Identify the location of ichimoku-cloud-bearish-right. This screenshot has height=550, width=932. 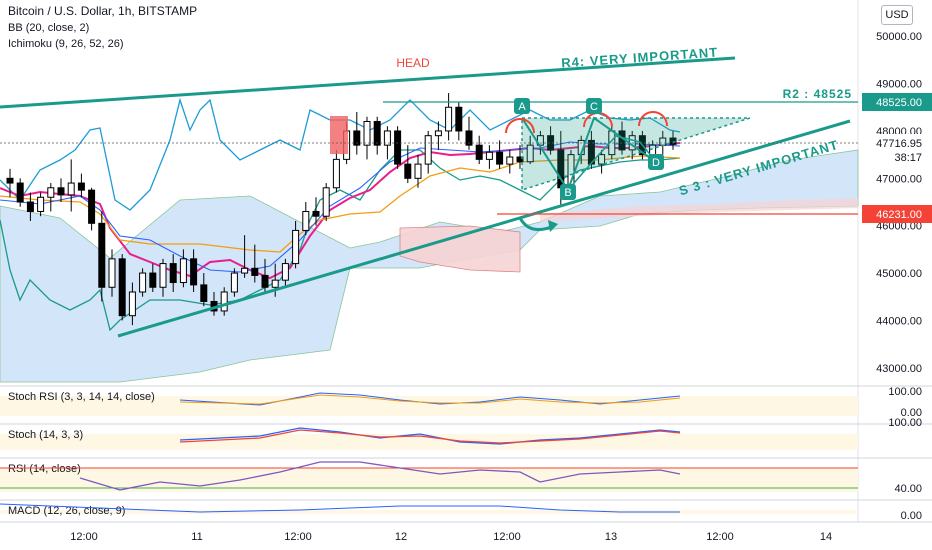
(699, 210).